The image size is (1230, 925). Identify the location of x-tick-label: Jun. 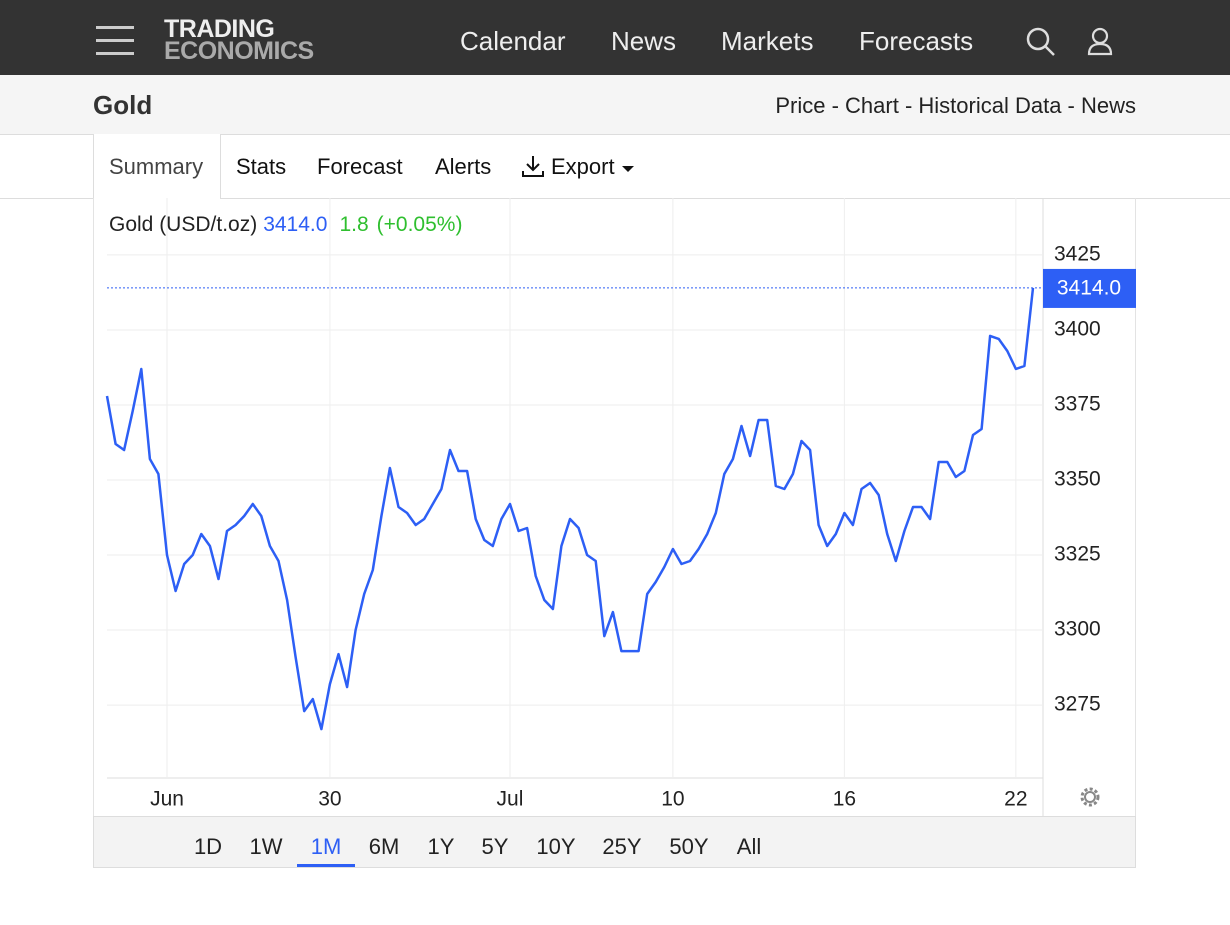
(167, 799).